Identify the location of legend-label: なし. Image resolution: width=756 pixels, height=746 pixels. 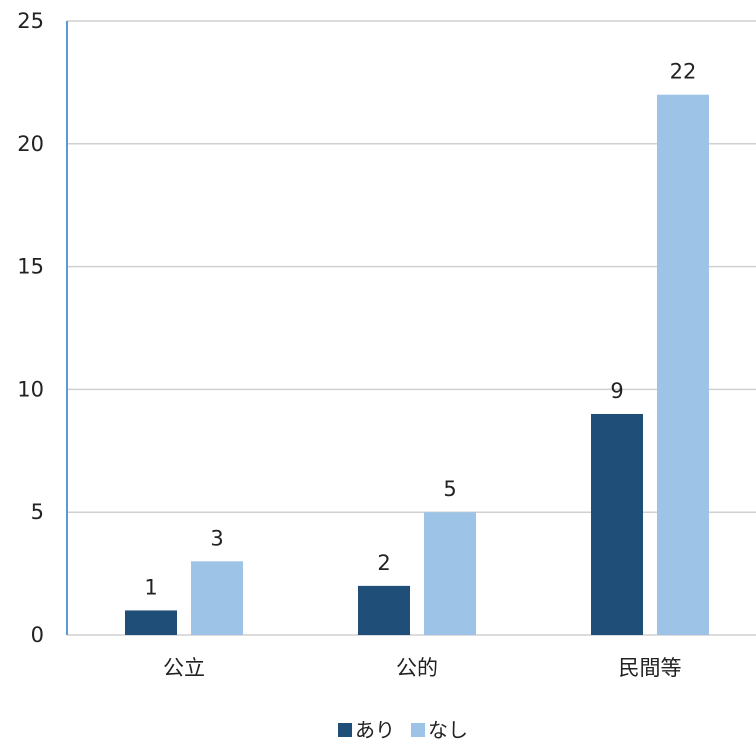
(448, 729).